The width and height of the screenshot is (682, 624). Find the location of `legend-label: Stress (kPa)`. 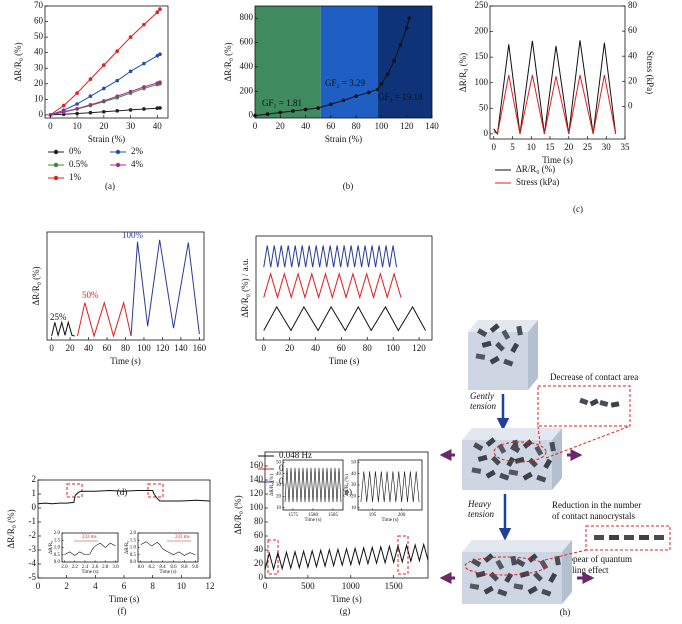

legend-label: Stress (kPa) is located at coordinates (537, 182).